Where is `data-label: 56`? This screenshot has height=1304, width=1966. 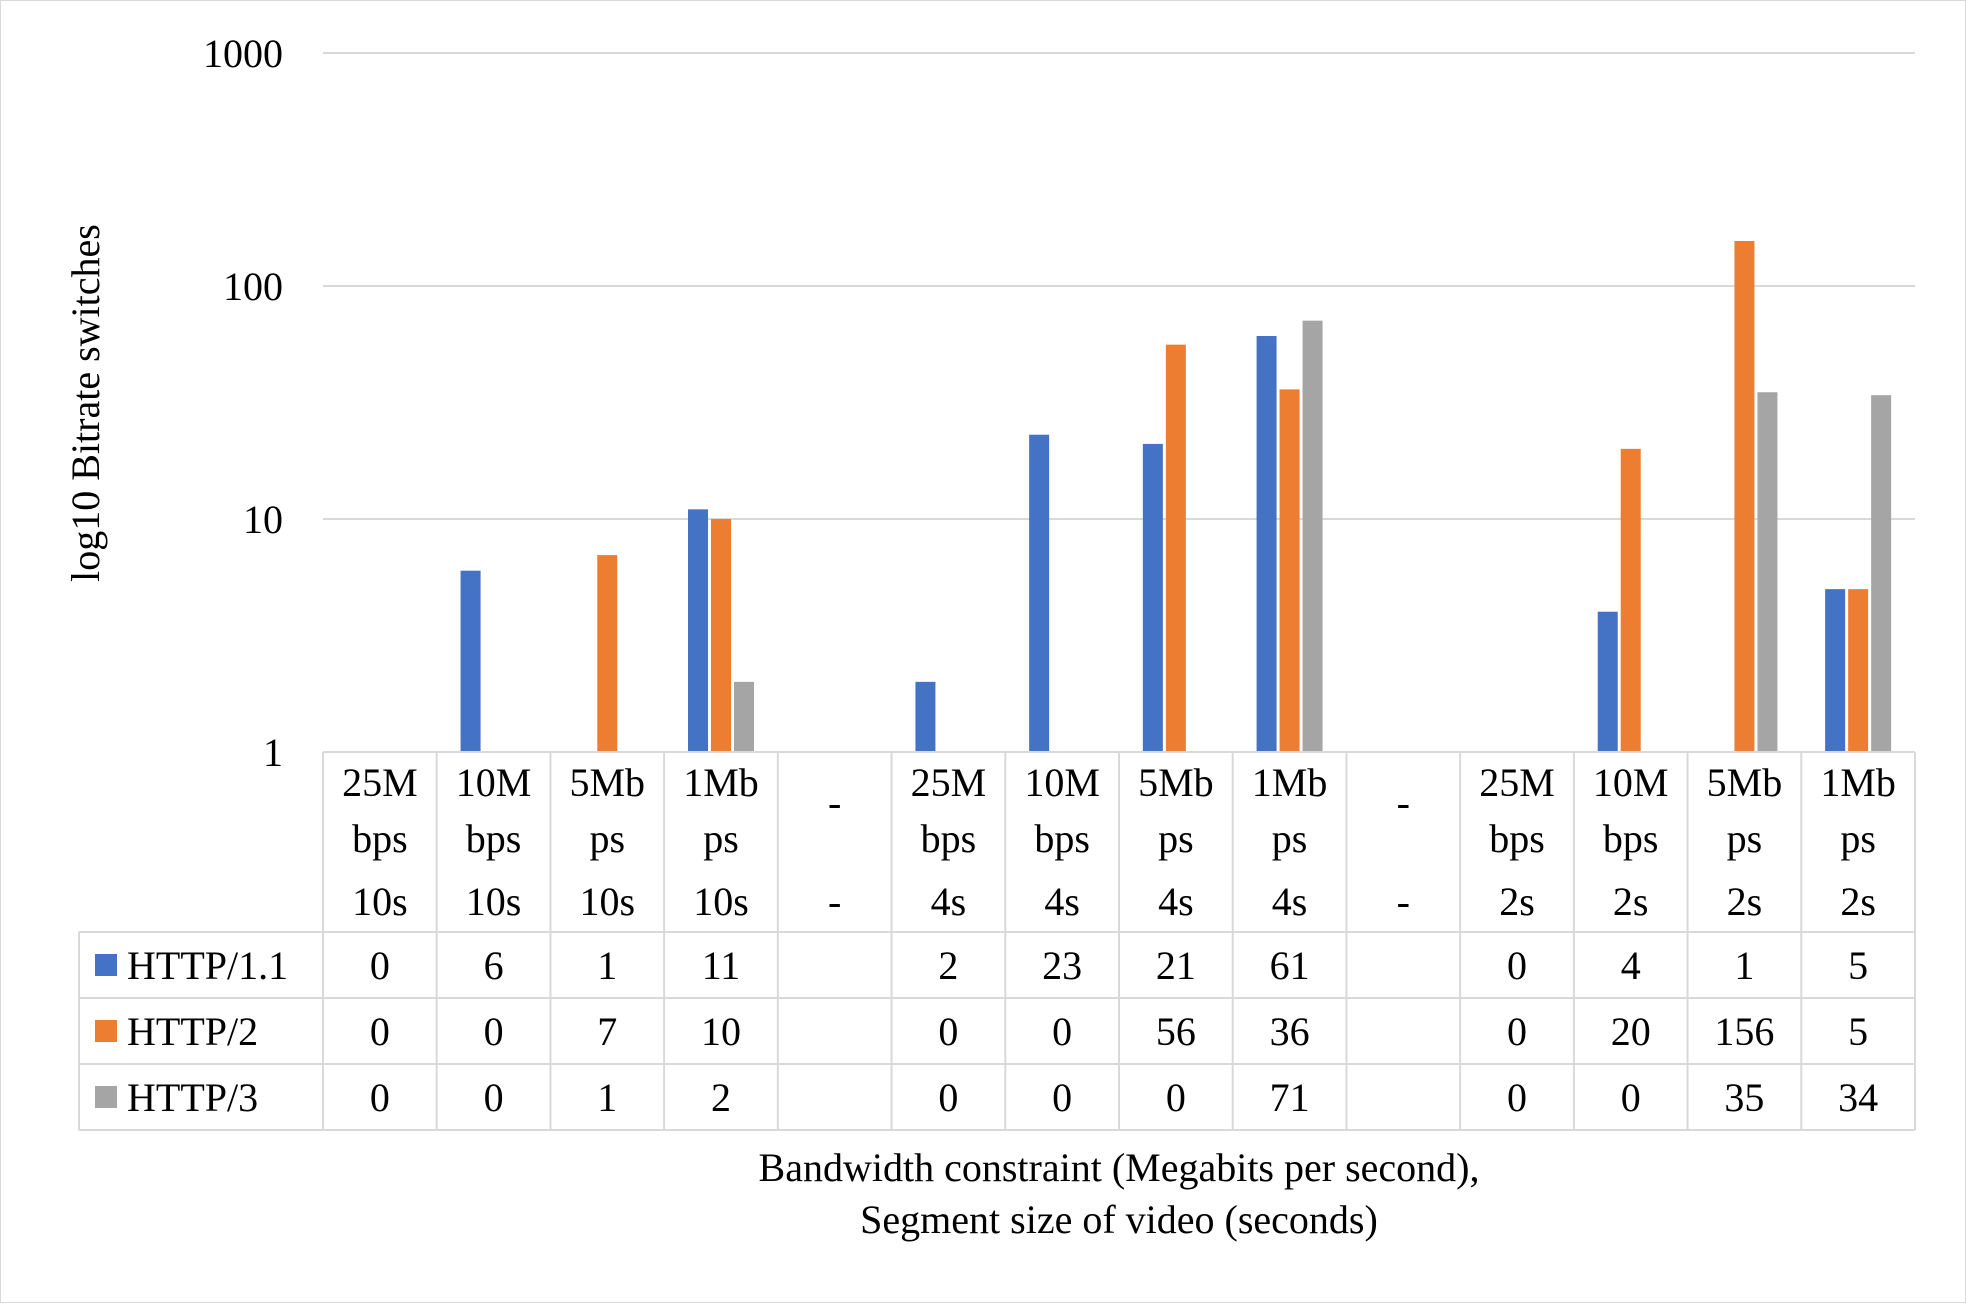 data-label: 56 is located at coordinates (1176, 1031).